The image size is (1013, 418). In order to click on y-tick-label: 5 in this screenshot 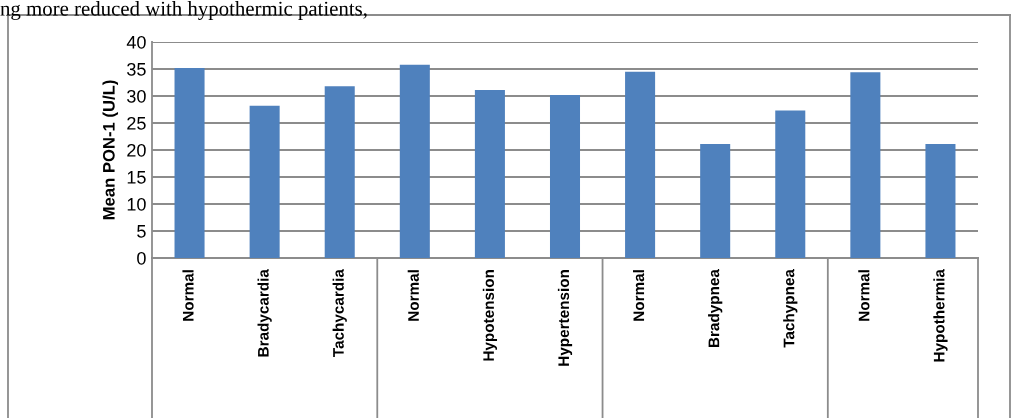, I will do `click(141, 231)`.